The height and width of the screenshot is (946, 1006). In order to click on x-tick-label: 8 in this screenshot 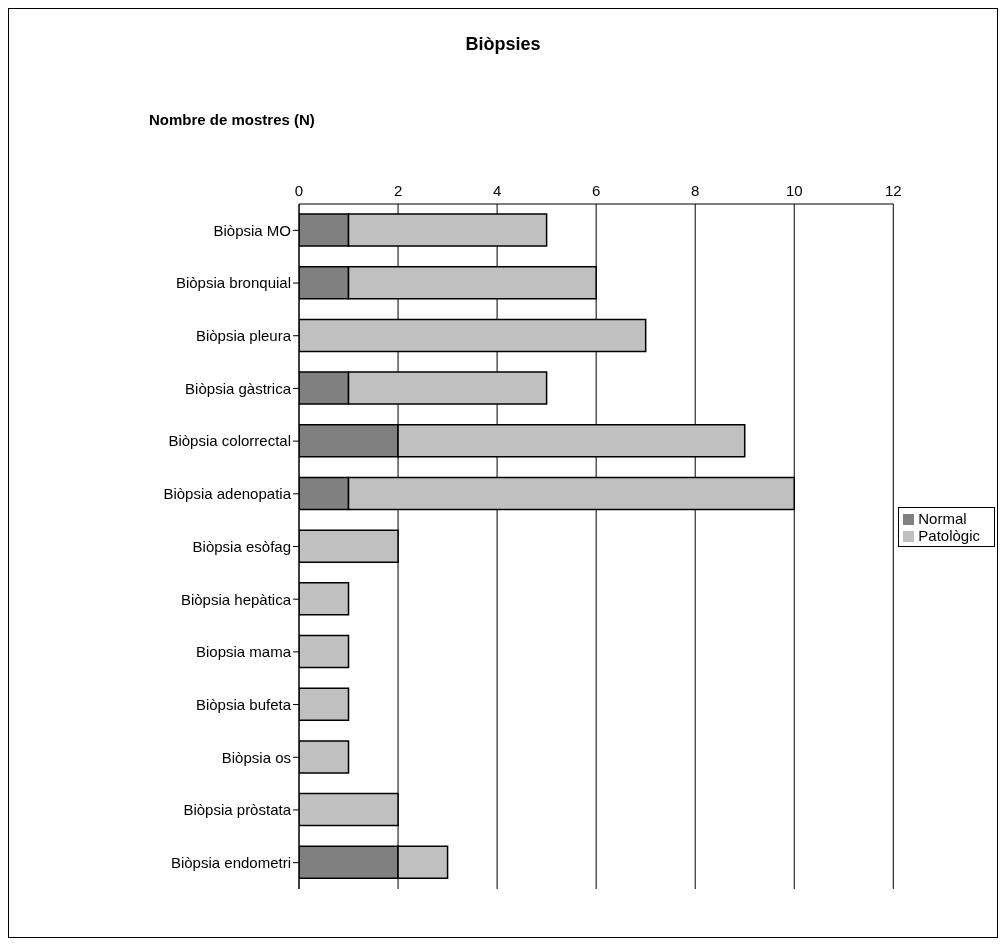, I will do `click(695, 190)`.